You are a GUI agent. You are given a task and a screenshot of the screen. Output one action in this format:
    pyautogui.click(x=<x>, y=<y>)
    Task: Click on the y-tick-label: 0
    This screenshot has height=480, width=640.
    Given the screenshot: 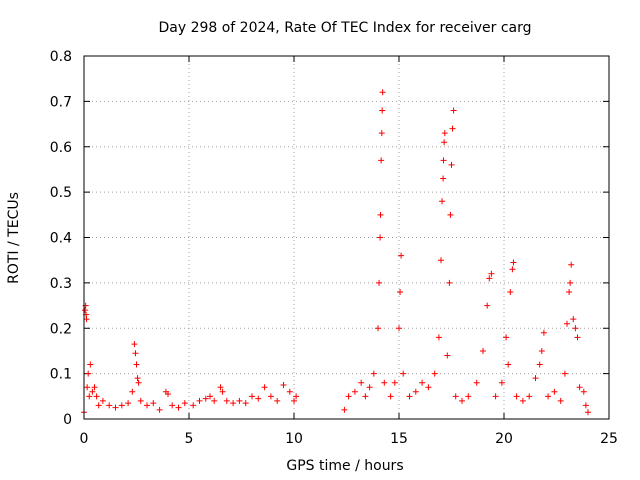 What is the action you would take?
    pyautogui.click(x=67, y=420)
    